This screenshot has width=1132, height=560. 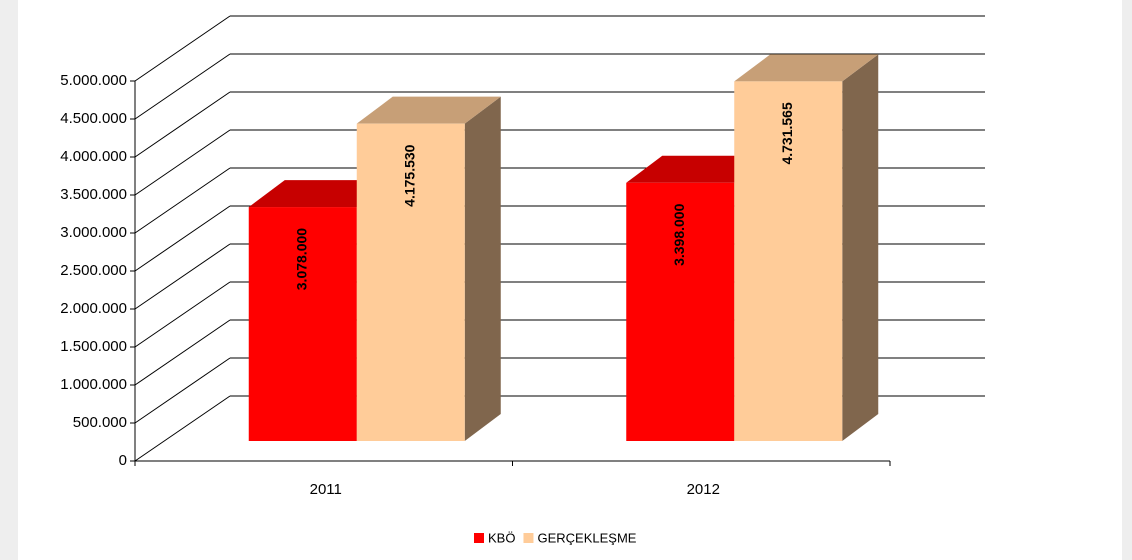 What do you see at coordinates (501, 537) in the screenshot?
I see `legend-label: KBÖ` at bounding box center [501, 537].